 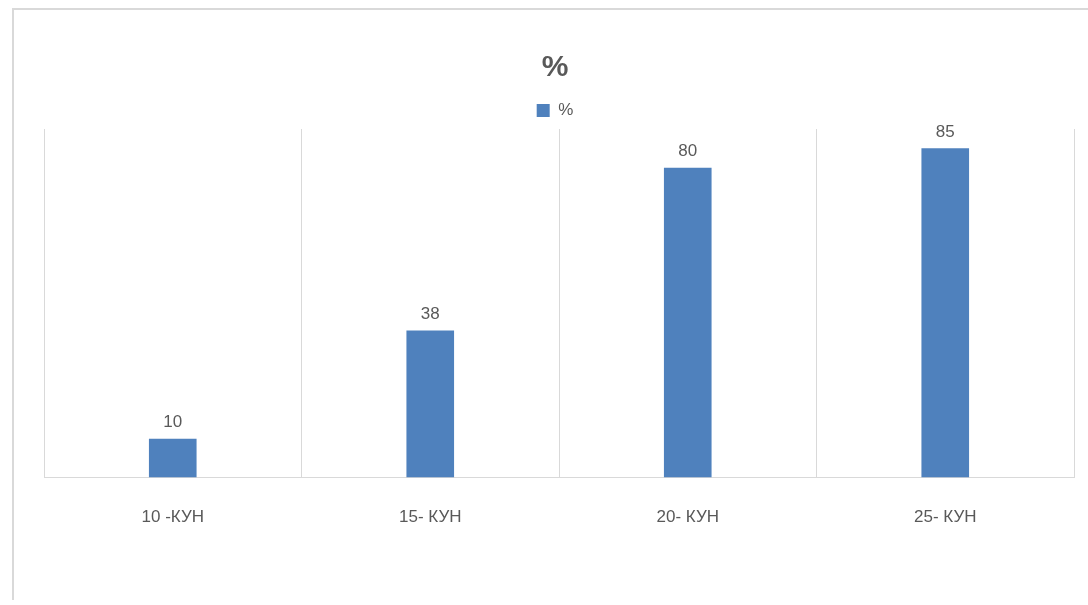 What do you see at coordinates (566, 110) in the screenshot?
I see `legend-label: %` at bounding box center [566, 110].